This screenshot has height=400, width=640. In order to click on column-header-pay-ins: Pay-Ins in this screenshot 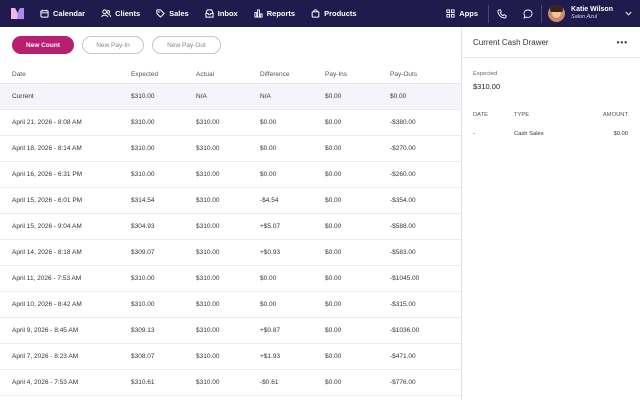, I will do `click(336, 74)`.